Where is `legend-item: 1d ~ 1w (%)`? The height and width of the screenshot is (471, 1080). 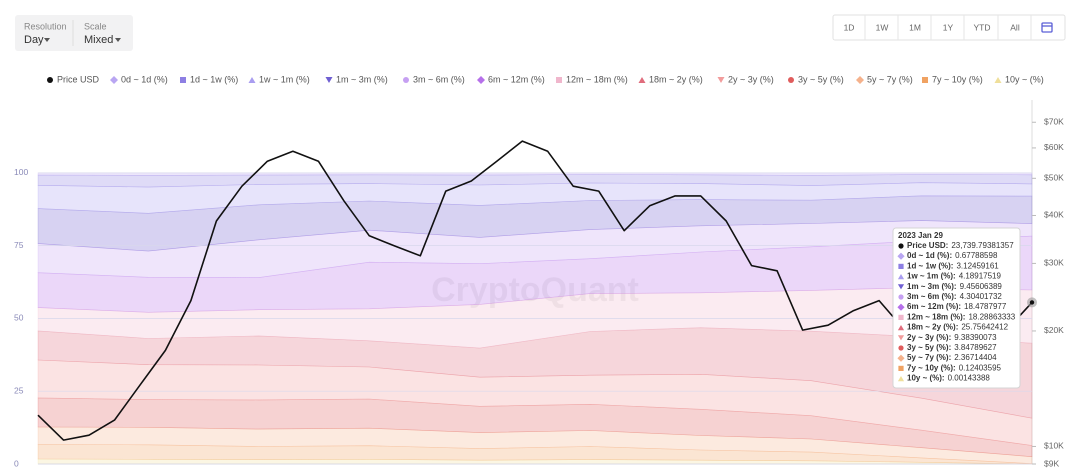
legend-item: 1d ~ 1w (%) is located at coordinates (209, 79).